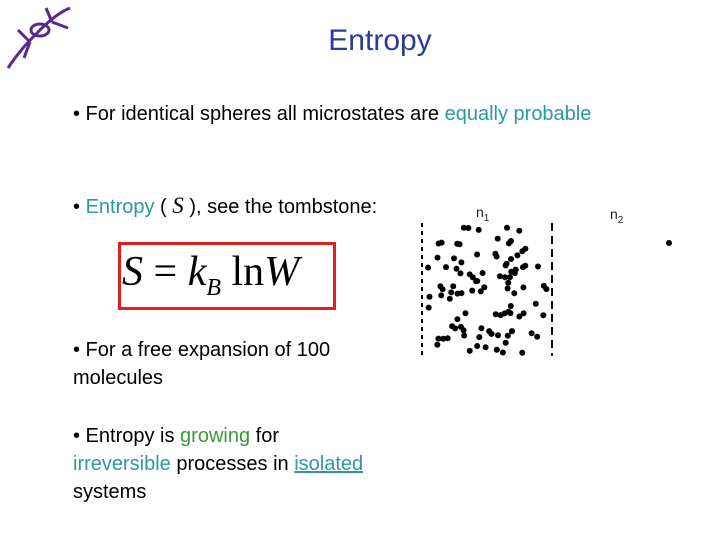  Describe the element at coordinates (178, 205) in the screenshot. I see `symbol: S` at that location.